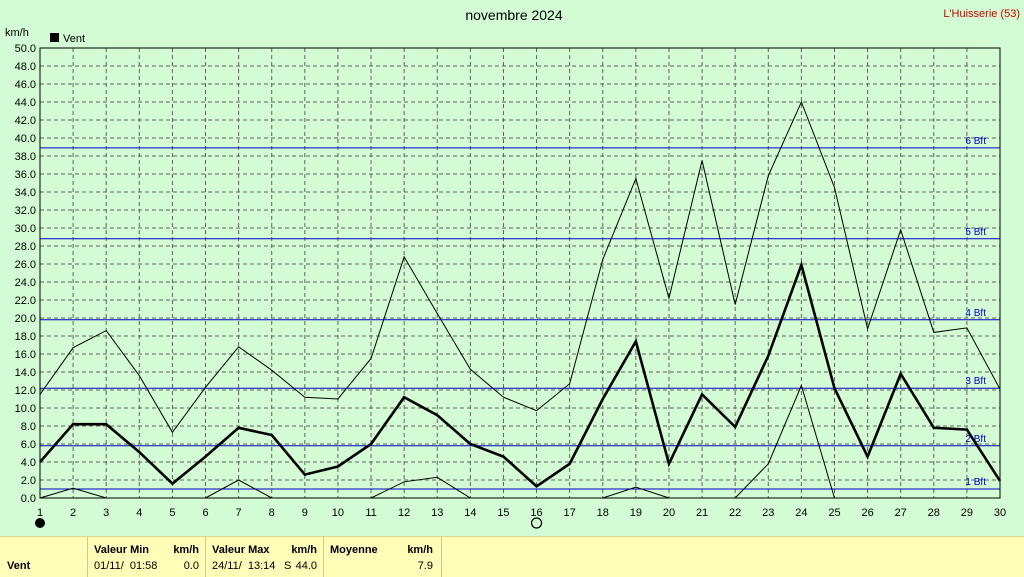 The image size is (1024, 577). Describe the element at coordinates (74, 39) in the screenshot. I see `legend-label: Vent` at that location.